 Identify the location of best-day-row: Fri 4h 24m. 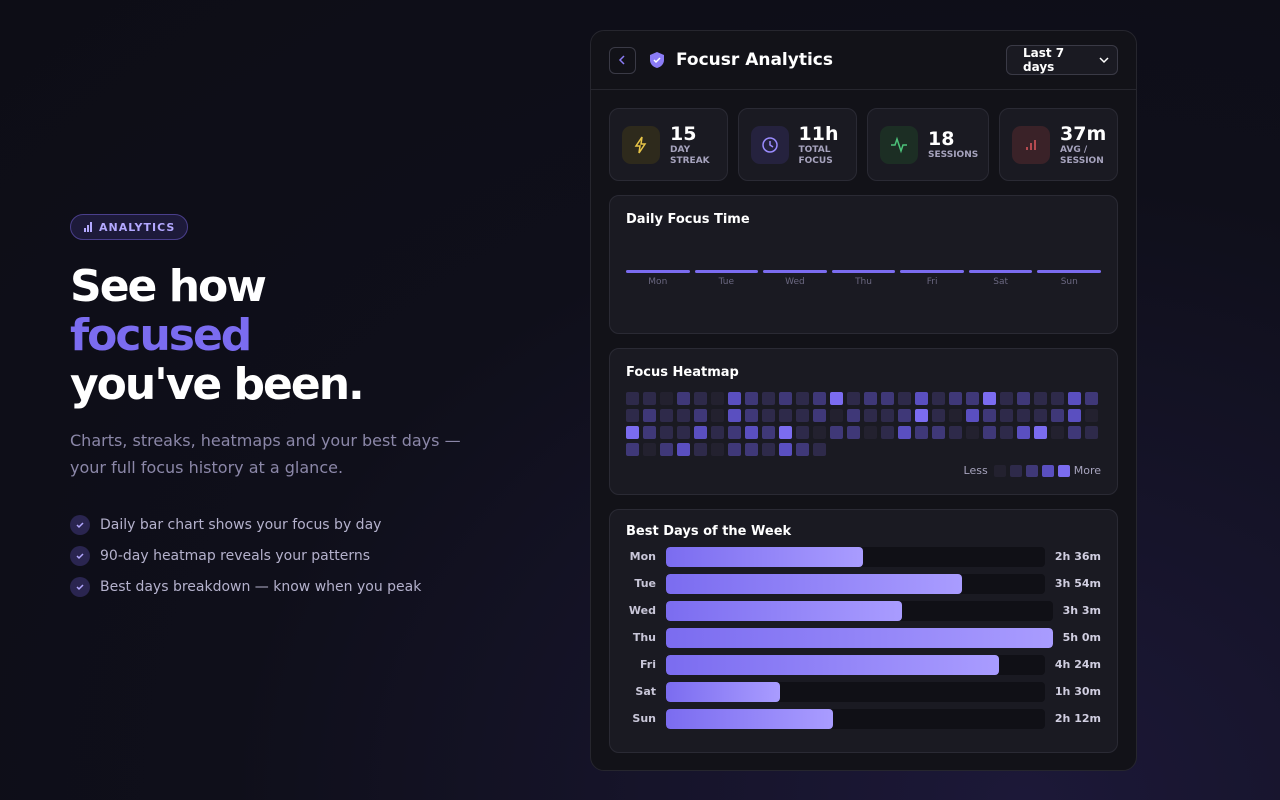
(863, 664).